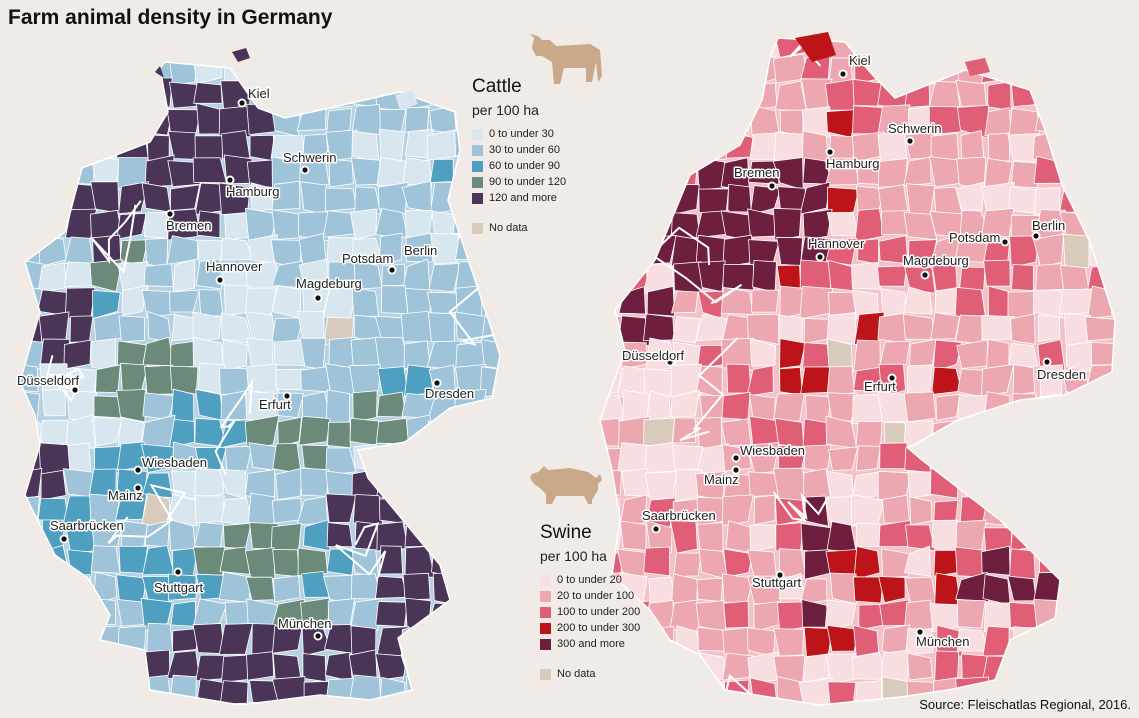  What do you see at coordinates (477, 166) in the screenshot?
I see `legend-swatch` at bounding box center [477, 166].